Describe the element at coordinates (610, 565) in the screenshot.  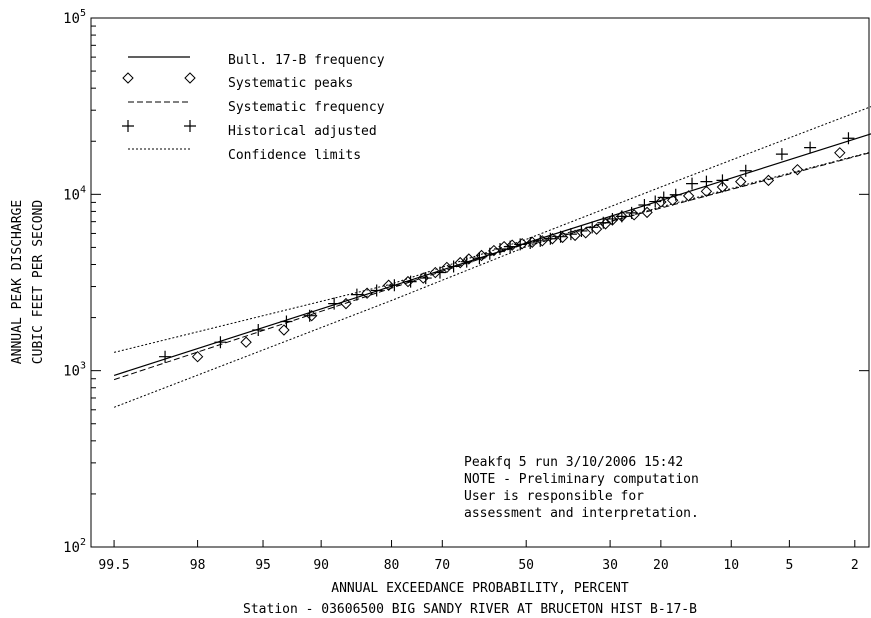
I see `x-tick-label: 30` at that location.